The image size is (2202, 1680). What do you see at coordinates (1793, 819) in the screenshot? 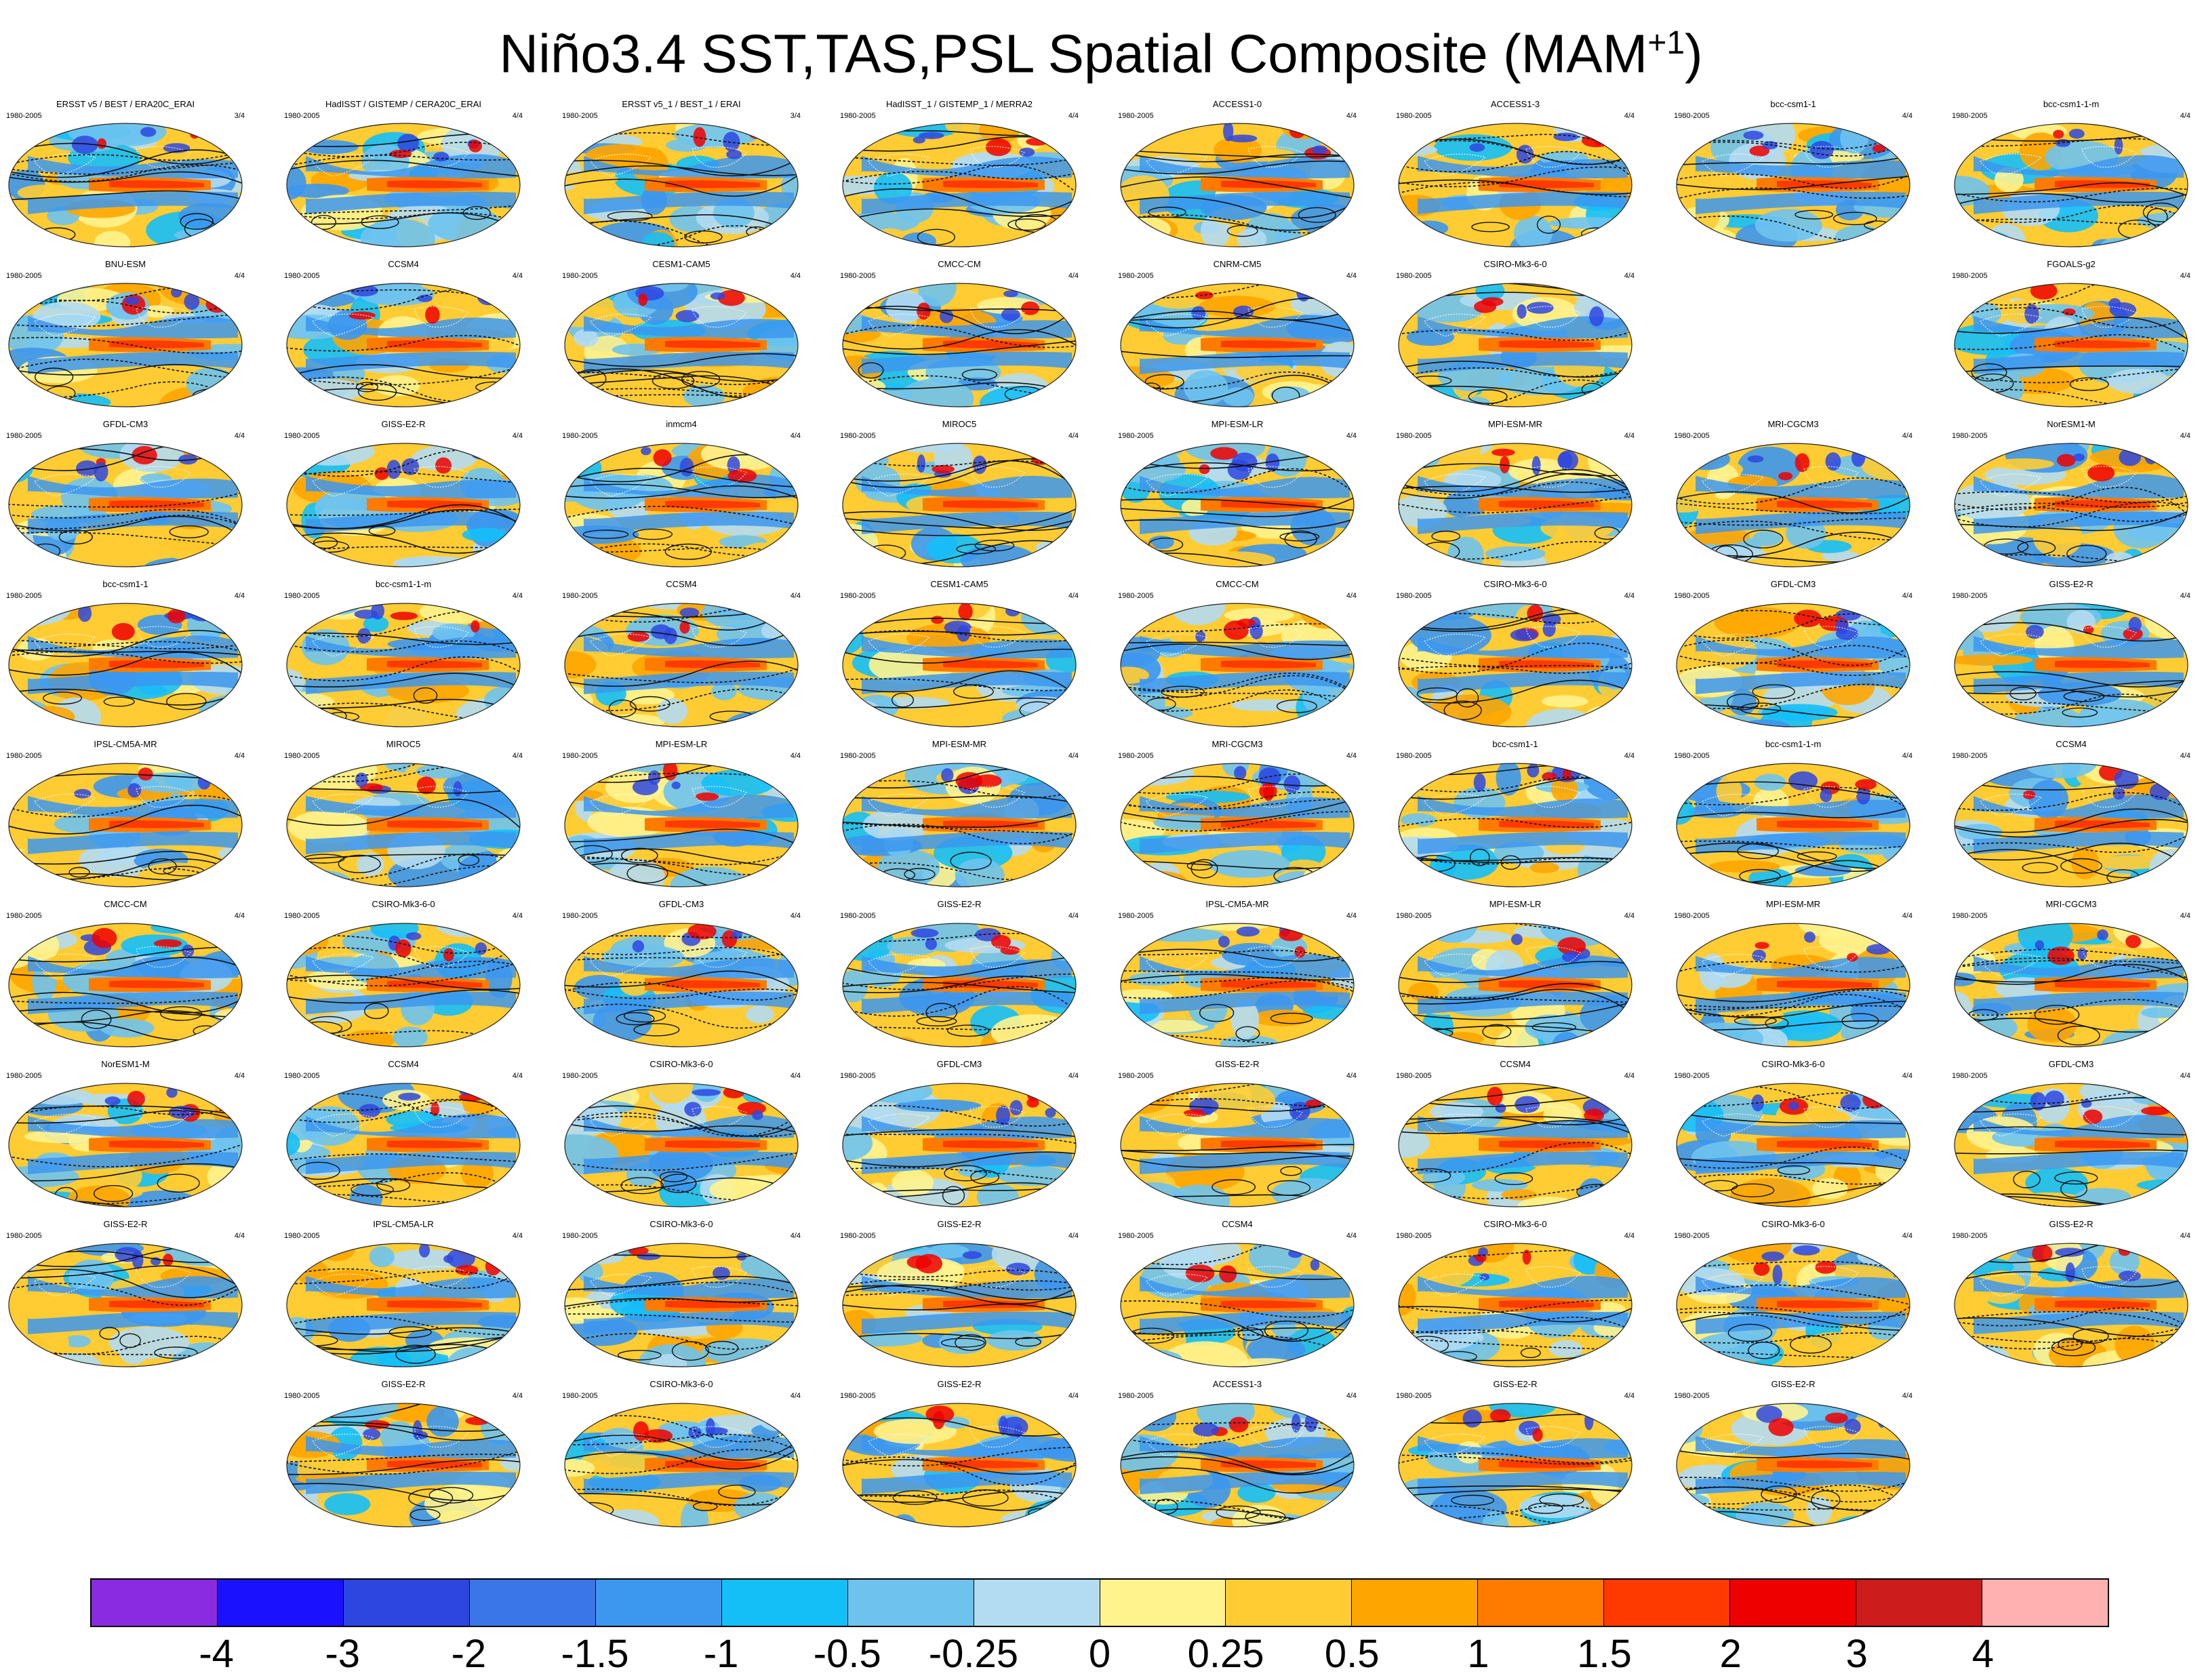
I see `map-panel: bcc-csm1-1-m 1980-2005 4/4` at bounding box center [1793, 819].